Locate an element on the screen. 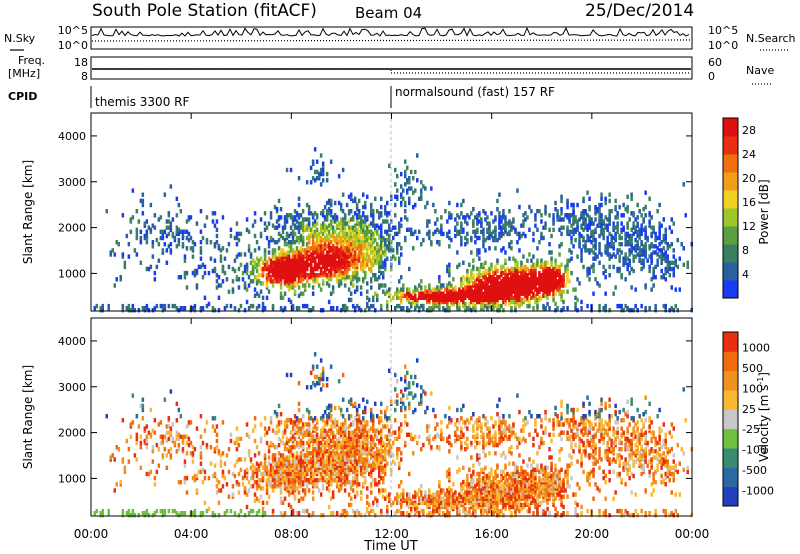 The image size is (800, 554). colorbar-swatch is located at coordinates (730, 199).